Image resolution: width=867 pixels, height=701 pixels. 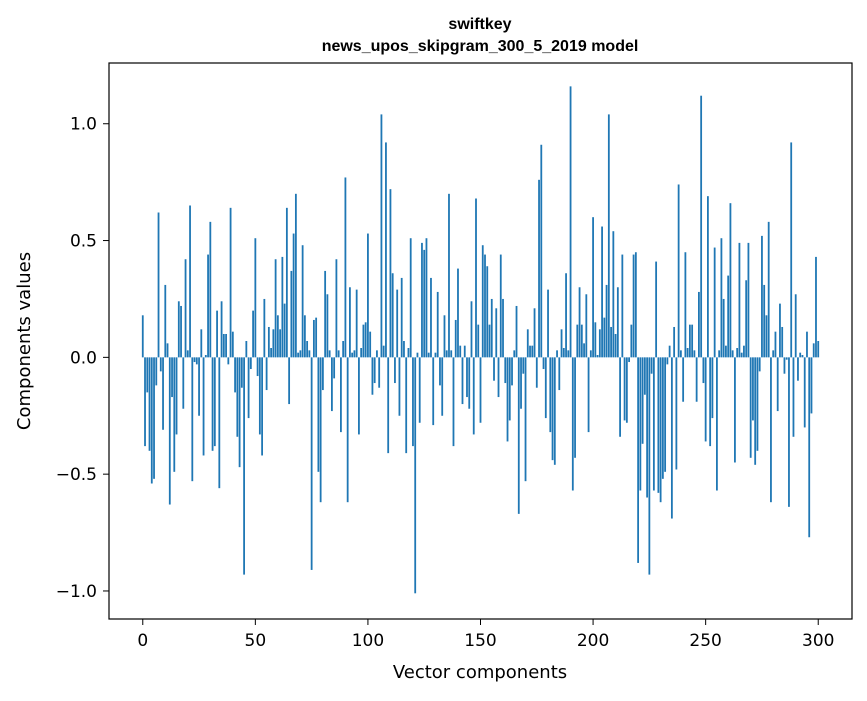 I want to click on x-tick-label: 100, so click(x=368, y=641).